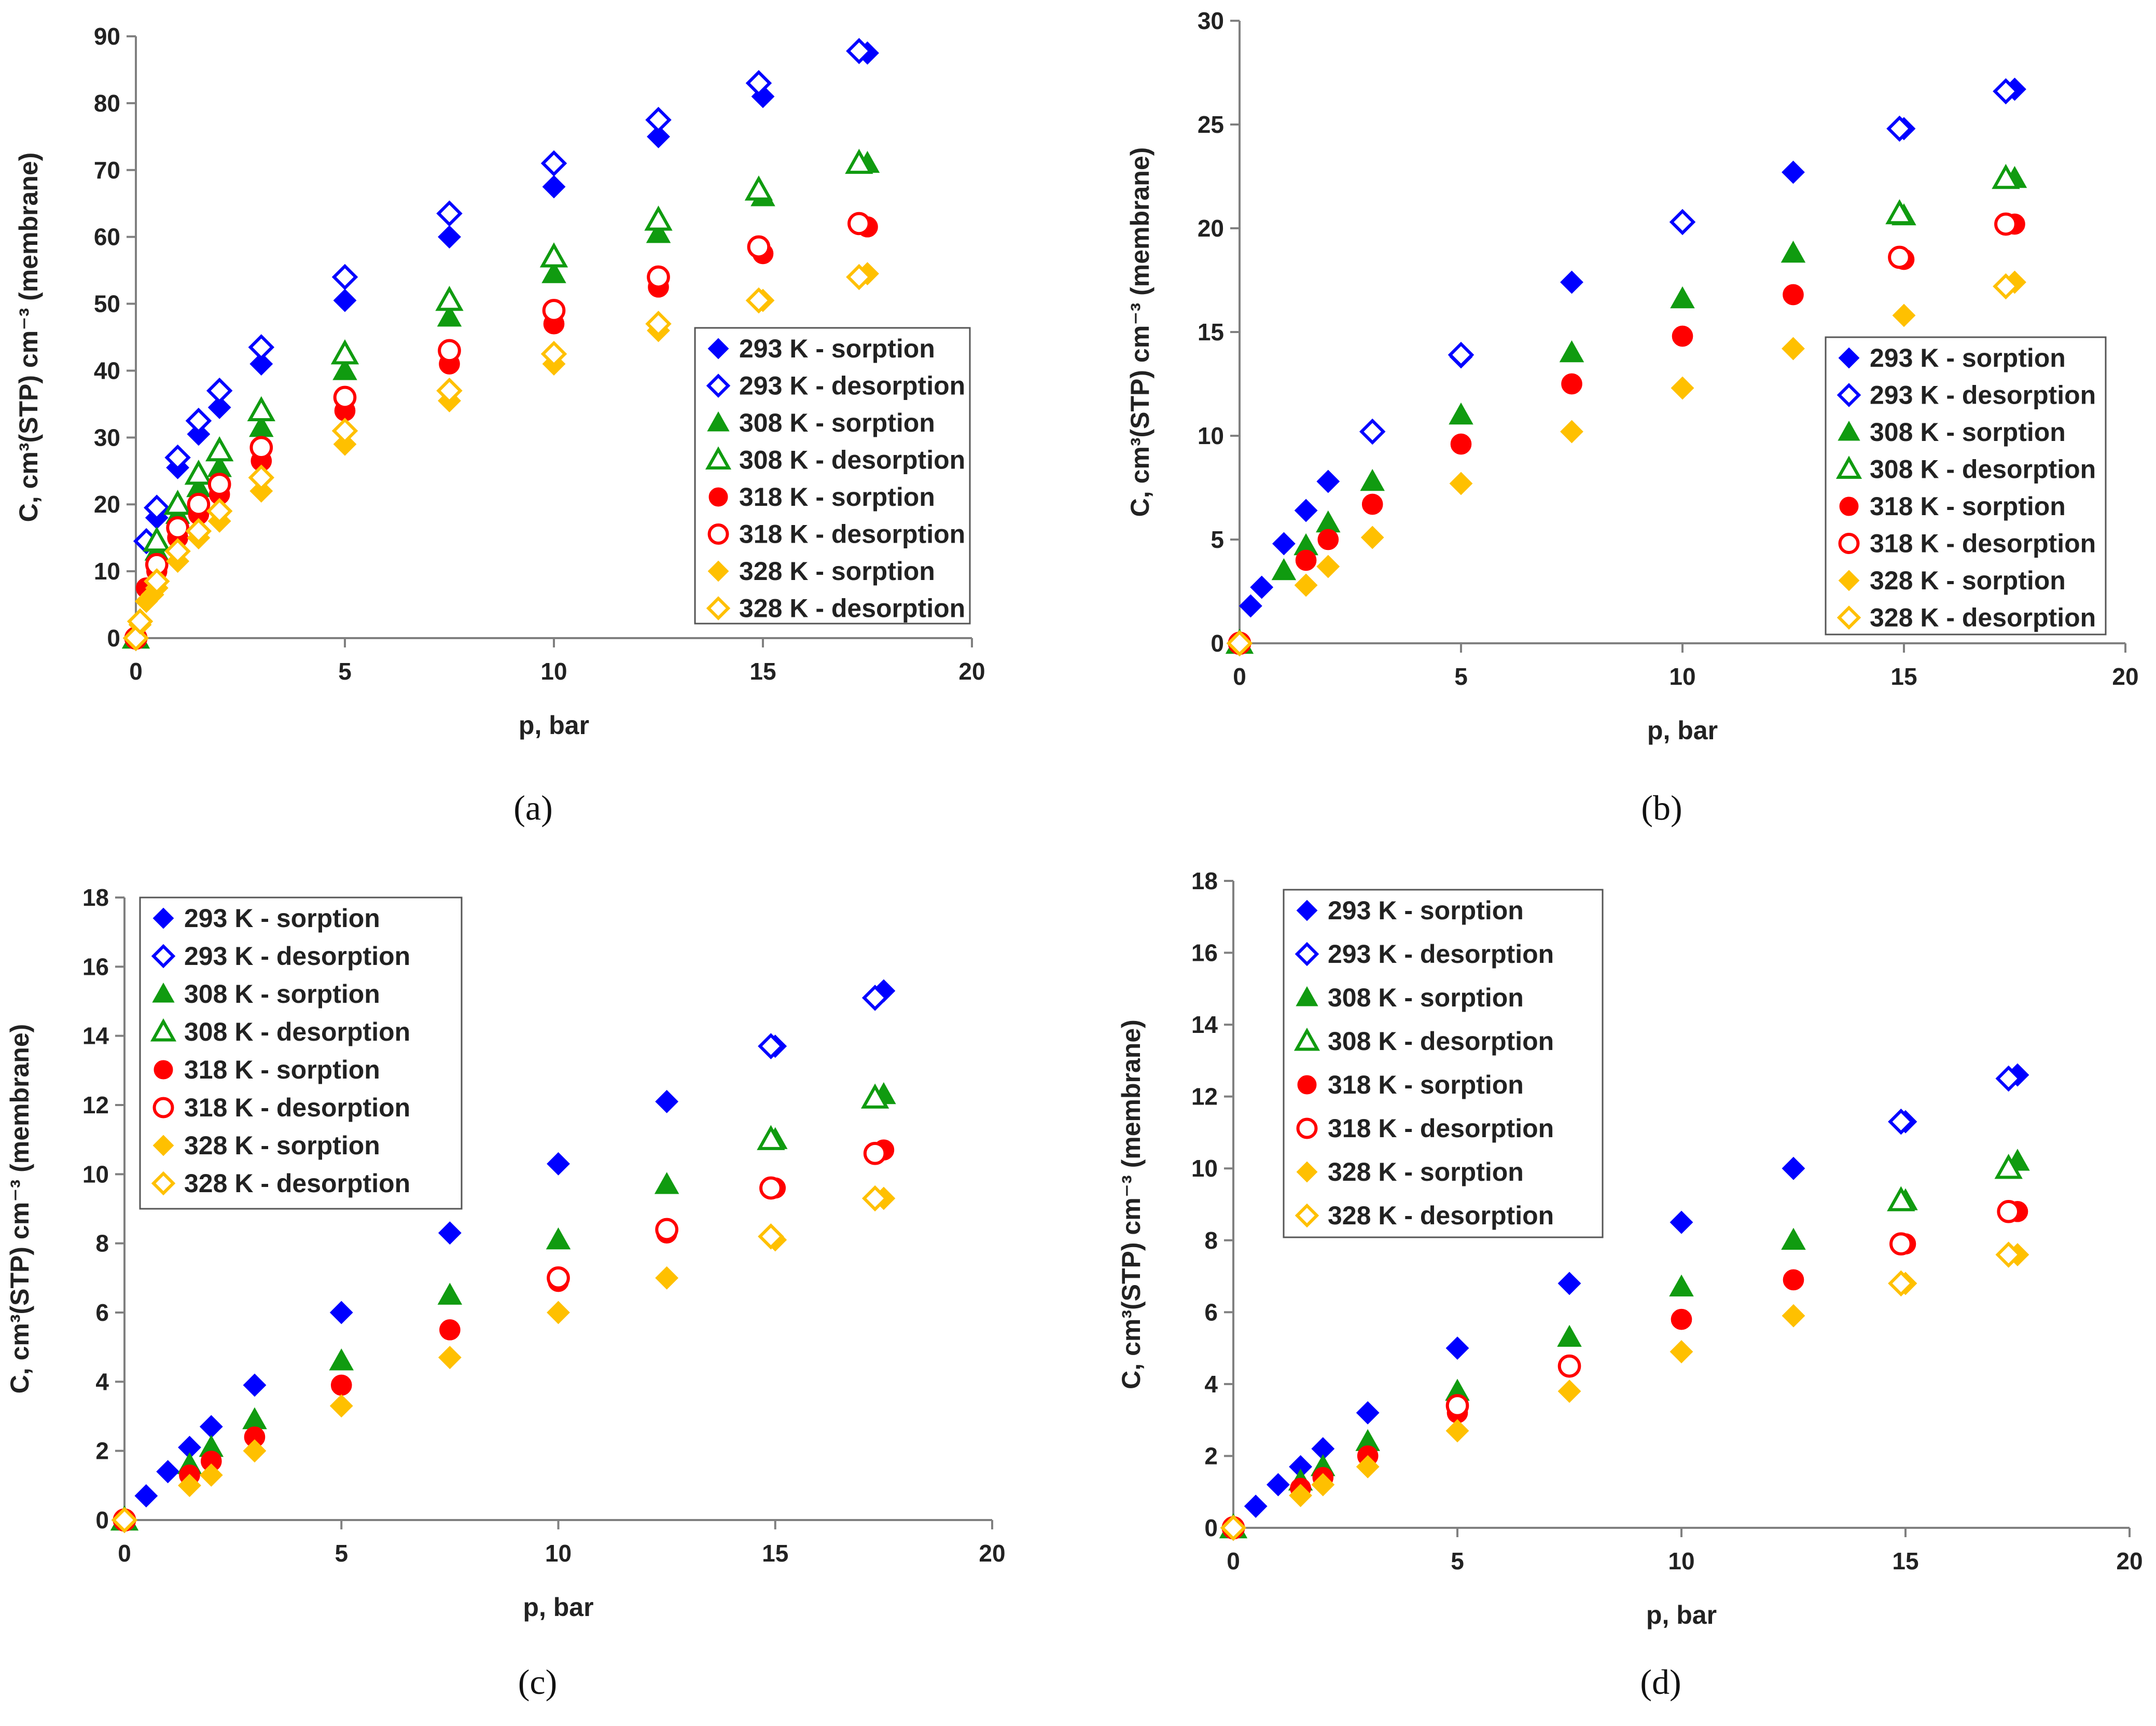 The height and width of the screenshot is (1726, 2156). Describe the element at coordinates (113, 638) in the screenshot. I see `y-tick-label: 0` at that location.